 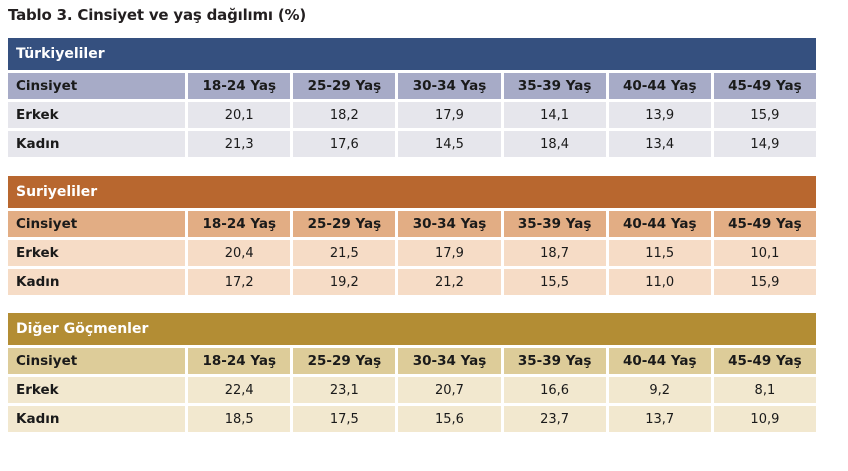 What do you see at coordinates (412, 54) in the screenshot?
I see `section-header: Türkiyeliler` at bounding box center [412, 54].